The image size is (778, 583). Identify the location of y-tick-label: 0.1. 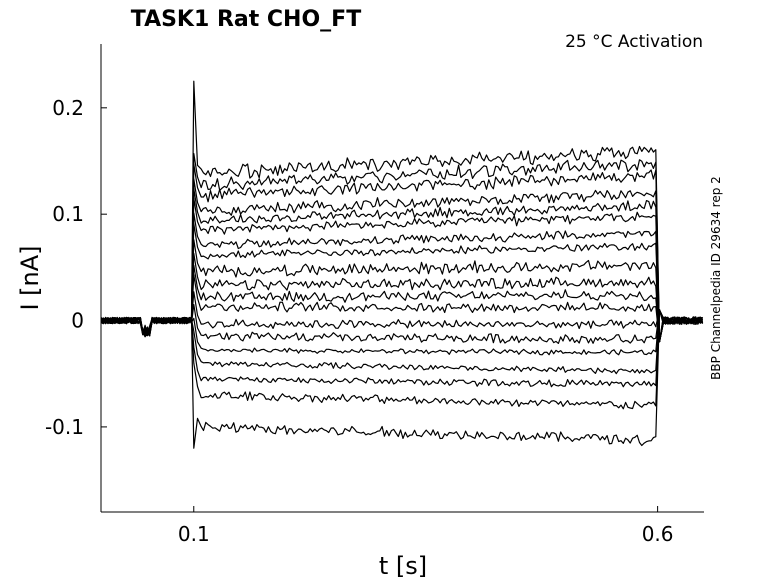
(68, 214).